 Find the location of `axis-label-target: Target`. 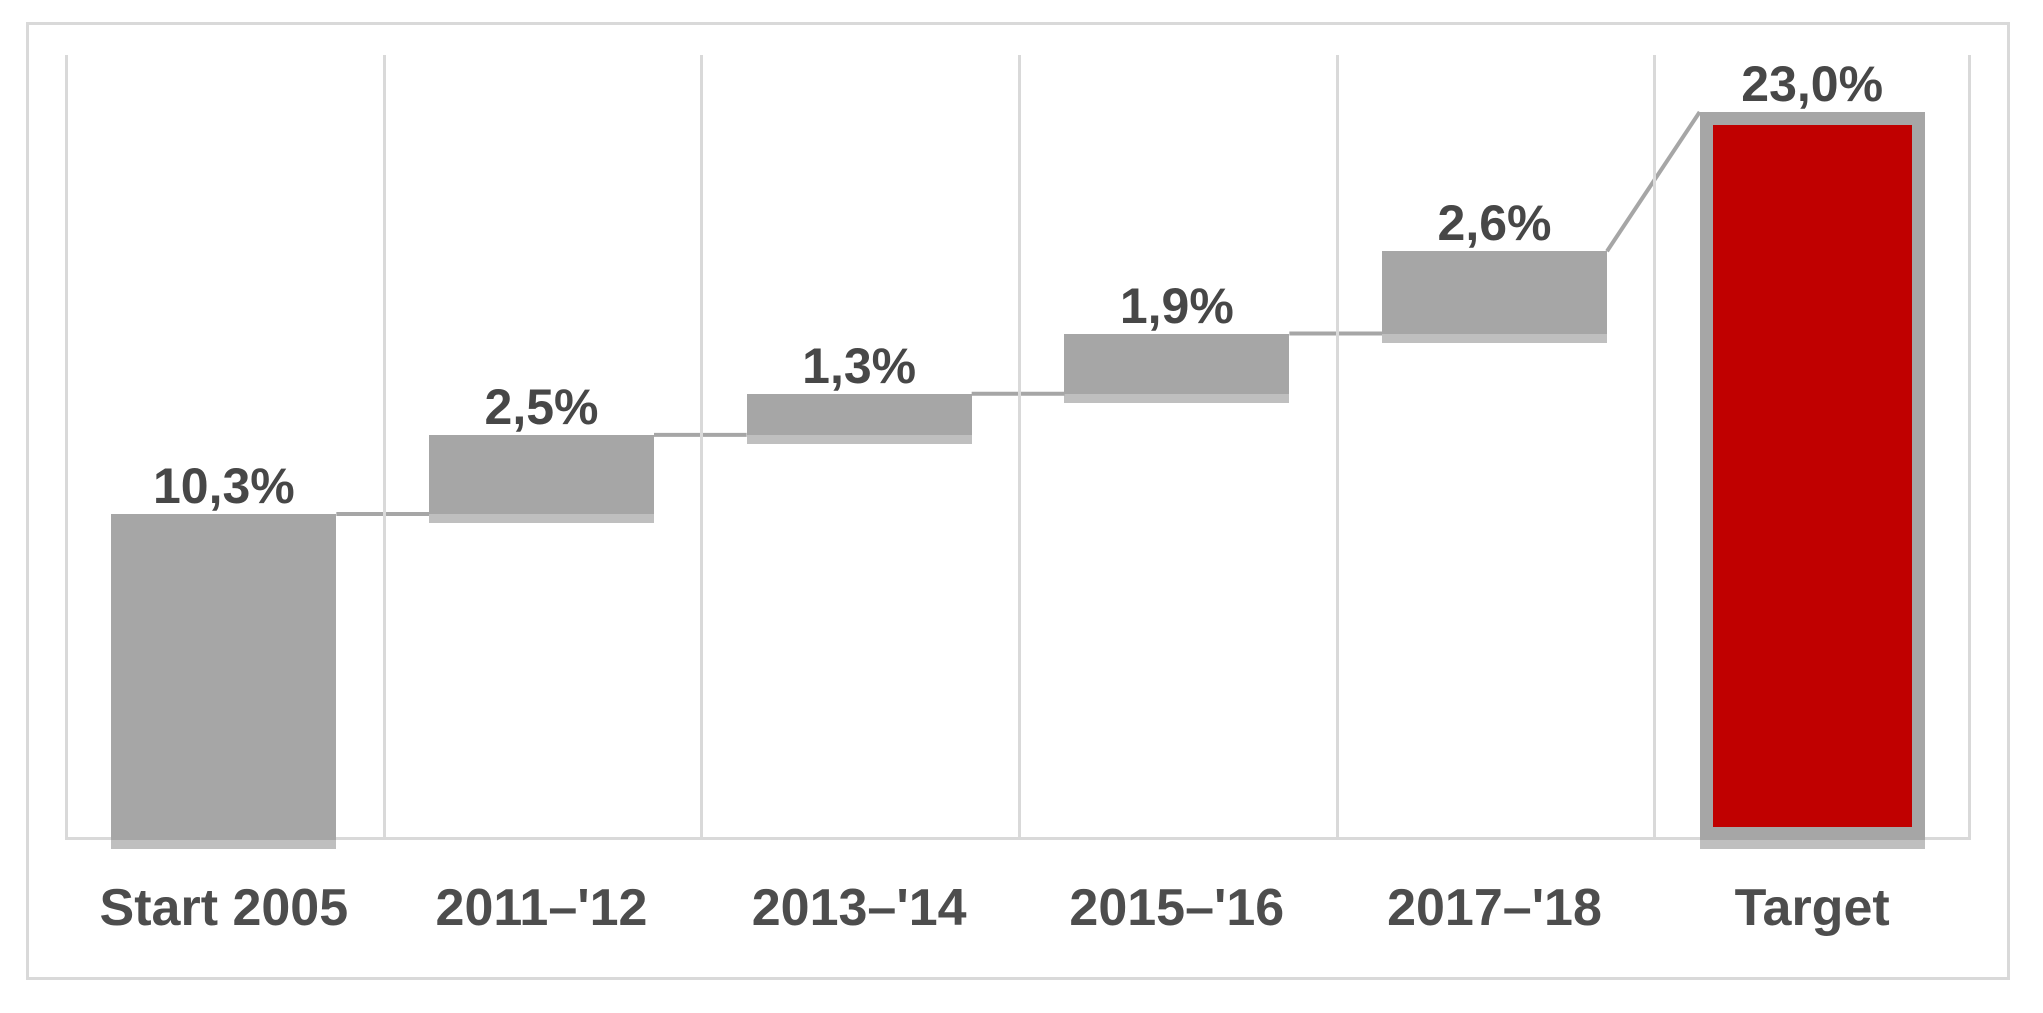

axis-label-target: Target is located at coordinates (1812, 908).